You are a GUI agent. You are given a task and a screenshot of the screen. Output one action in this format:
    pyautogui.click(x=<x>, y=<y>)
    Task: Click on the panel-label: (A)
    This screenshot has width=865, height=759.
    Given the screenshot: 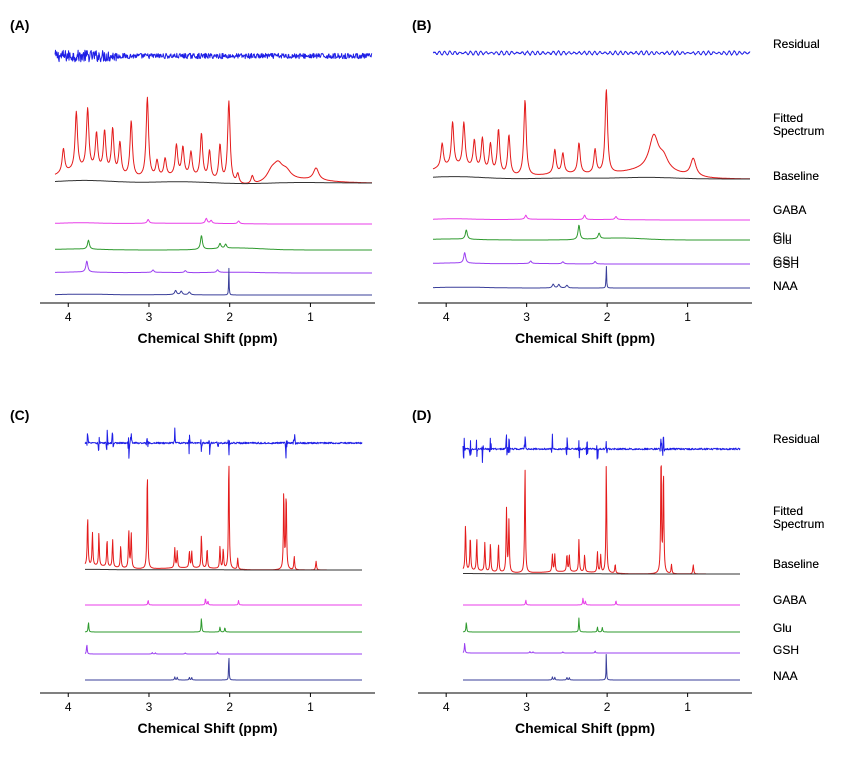 What is the action you would take?
    pyautogui.click(x=19, y=25)
    